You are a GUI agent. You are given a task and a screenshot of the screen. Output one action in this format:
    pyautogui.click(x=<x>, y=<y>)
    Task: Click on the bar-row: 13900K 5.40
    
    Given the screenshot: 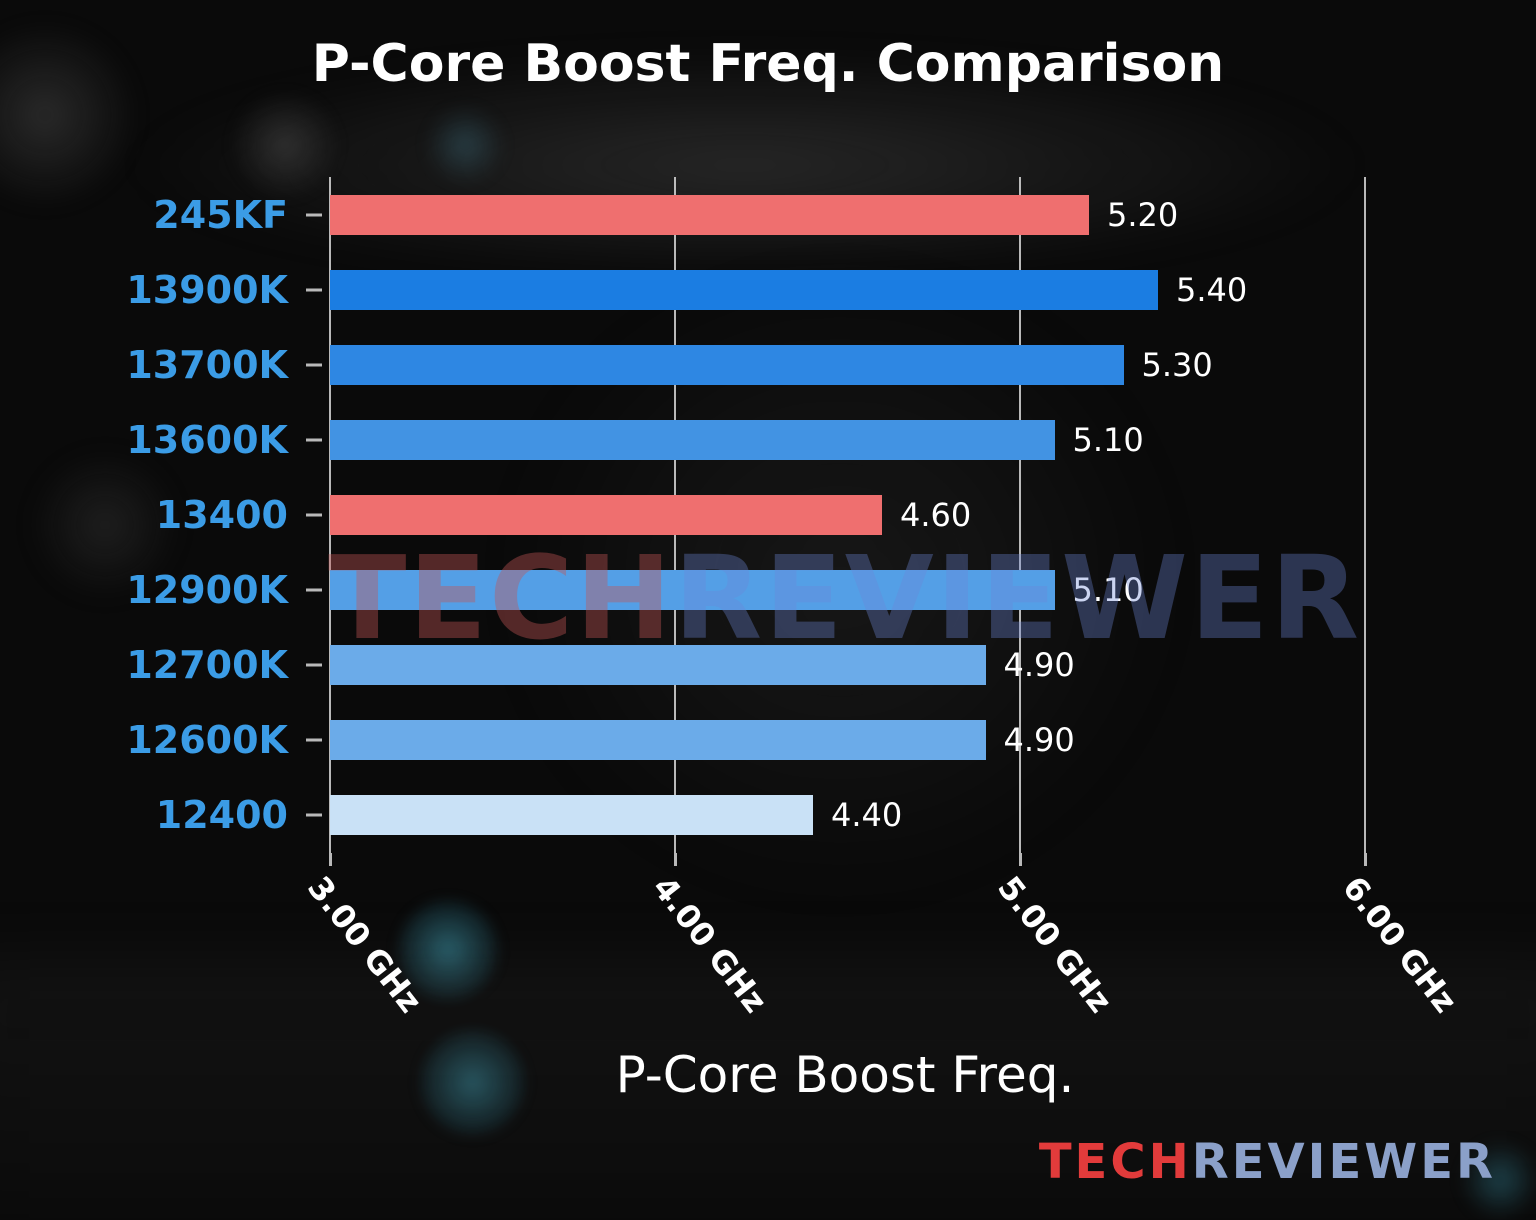 What is the action you would take?
    pyautogui.click(x=768, y=289)
    